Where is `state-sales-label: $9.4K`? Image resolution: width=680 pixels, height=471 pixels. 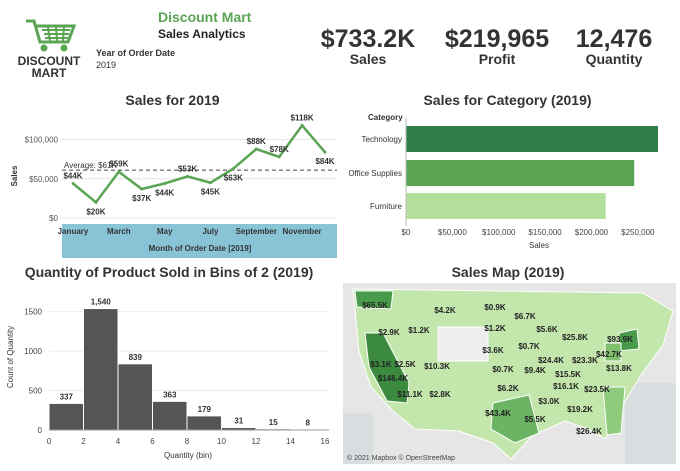 state-sales-label: $9.4K is located at coordinates (535, 370).